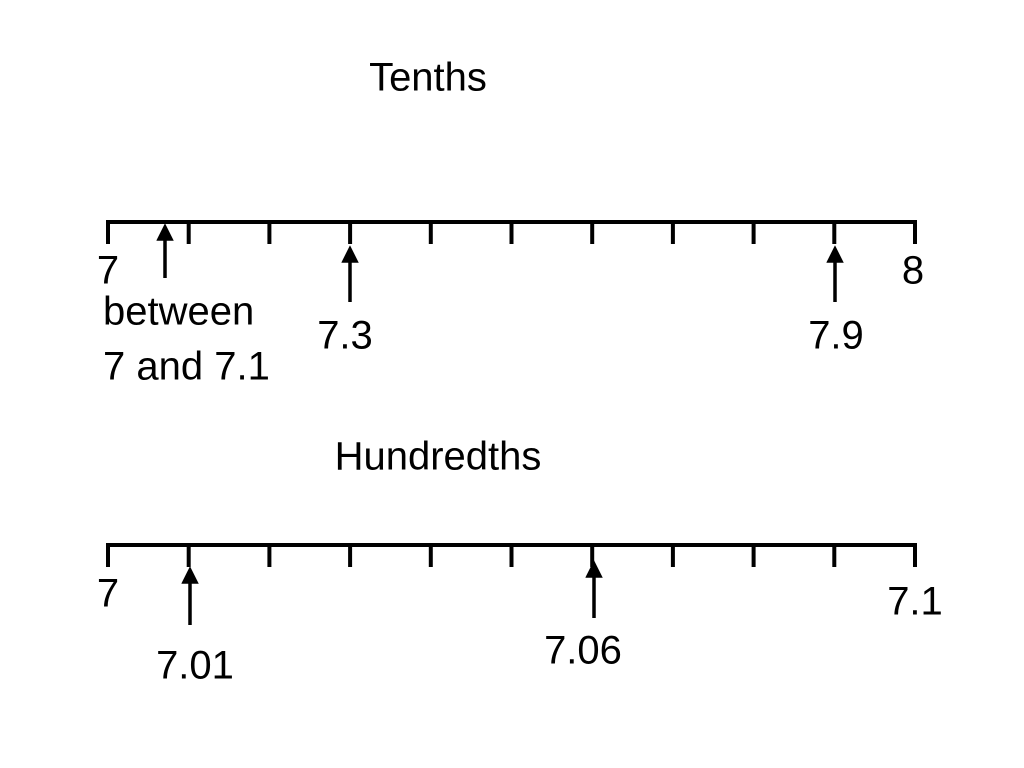  I want to click on section-title: Tenths, so click(428, 78).